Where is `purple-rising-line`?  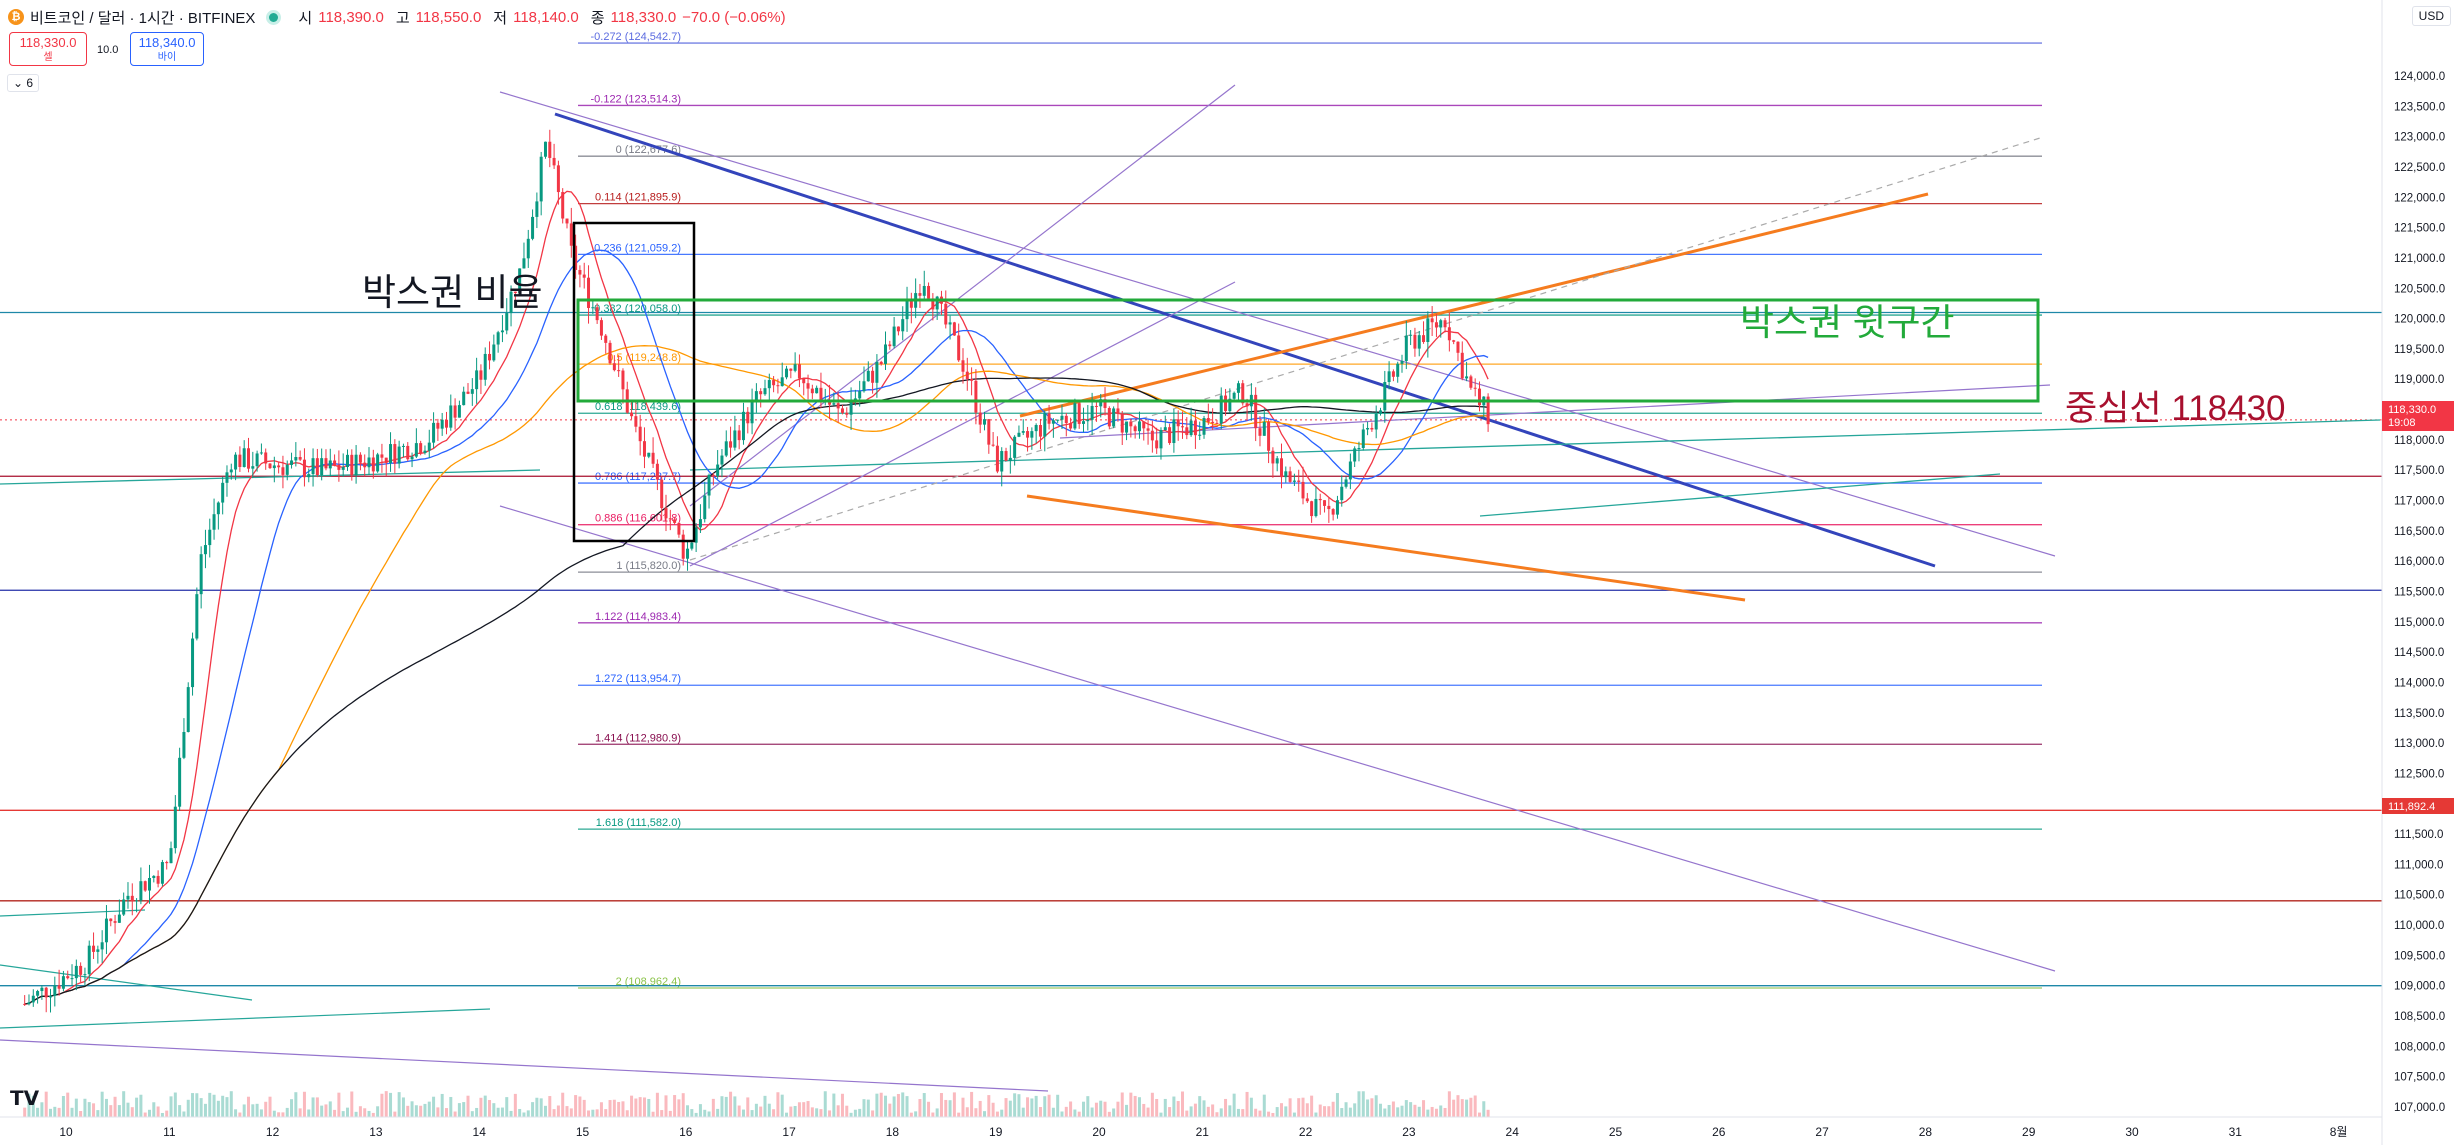
purple-rising-line is located at coordinates (962, 295).